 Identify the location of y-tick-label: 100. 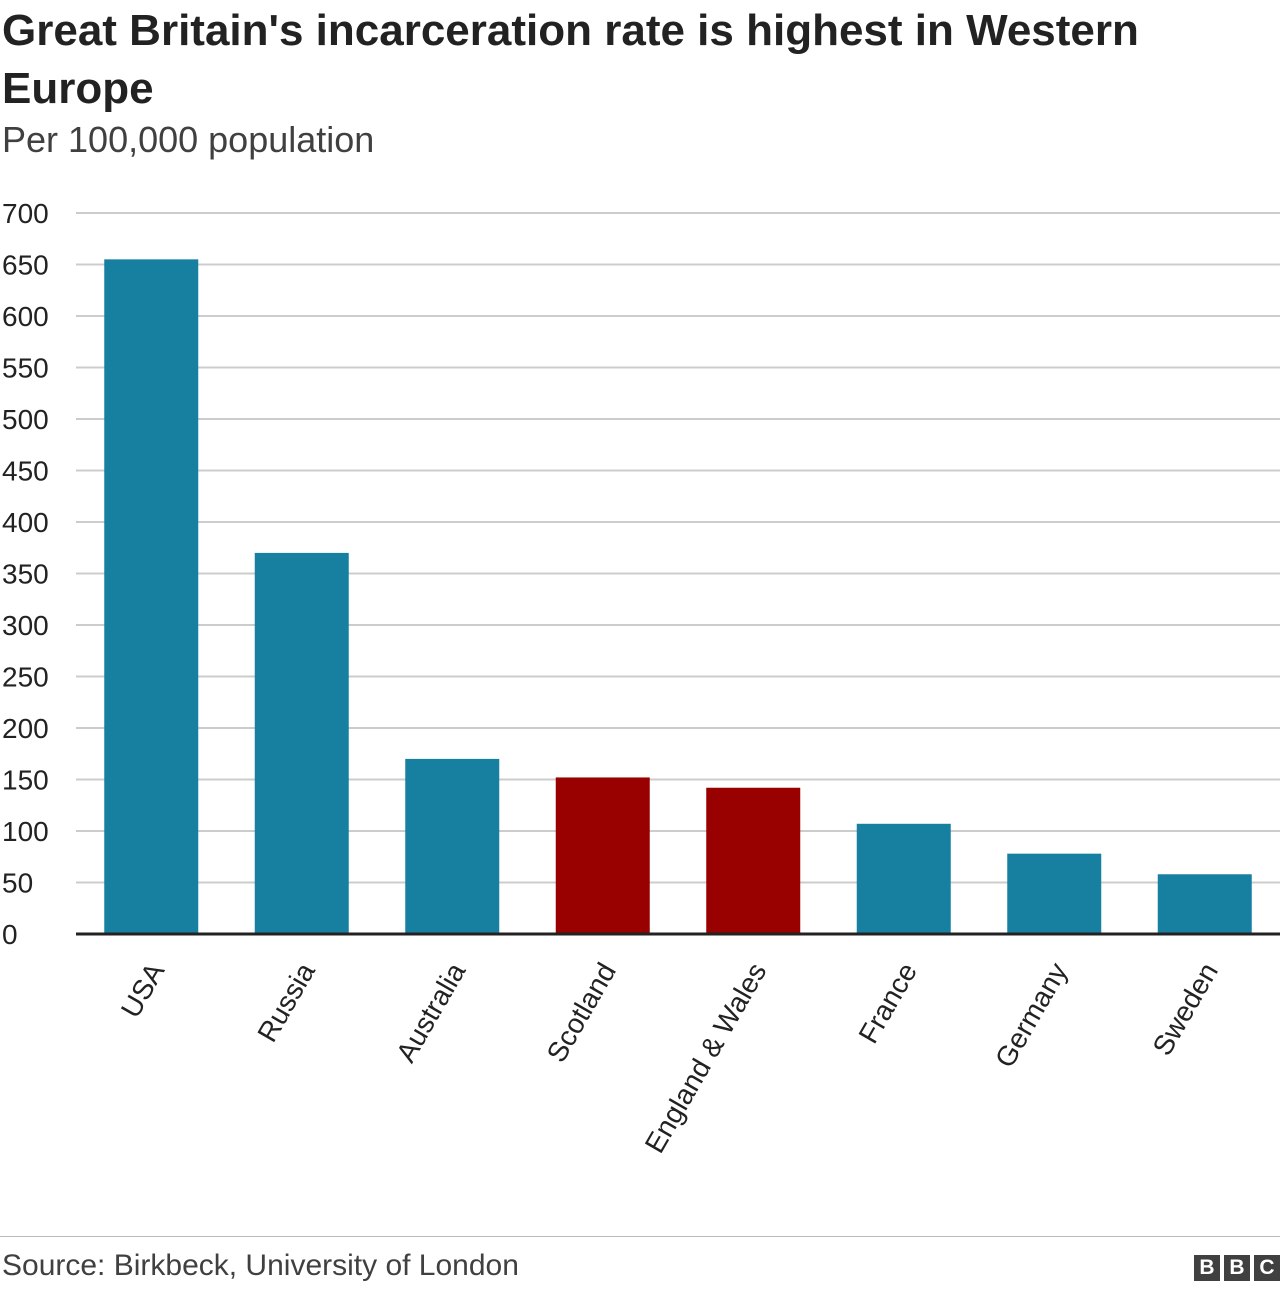
(25, 831).